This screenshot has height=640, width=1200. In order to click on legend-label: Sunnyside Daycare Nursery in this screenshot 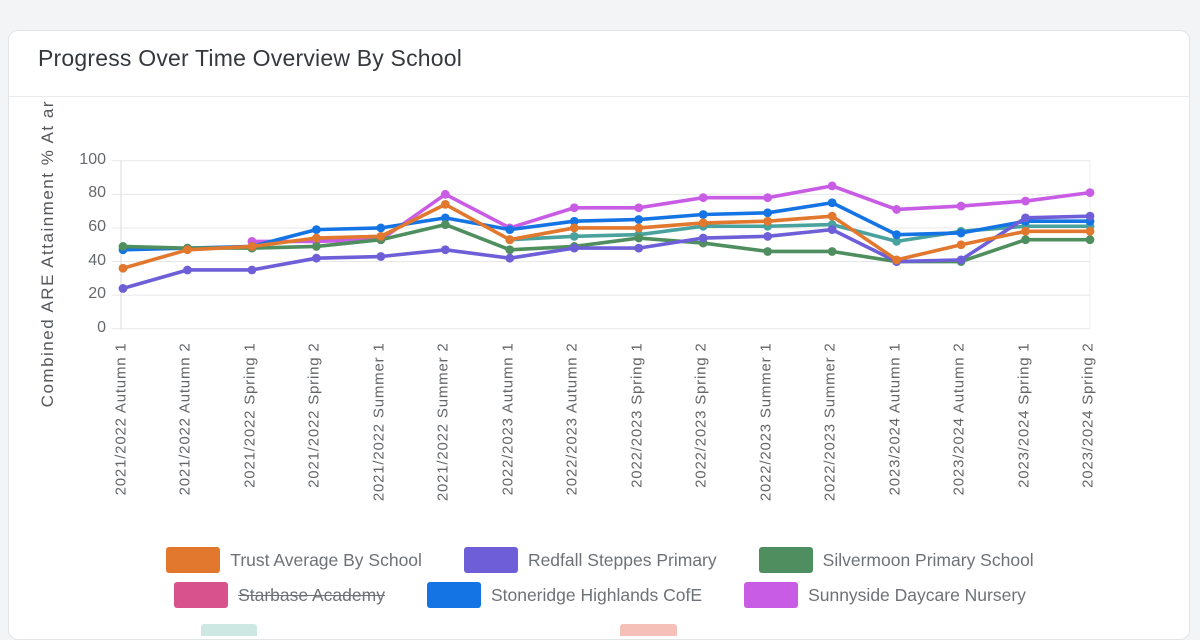, I will do `click(917, 594)`.